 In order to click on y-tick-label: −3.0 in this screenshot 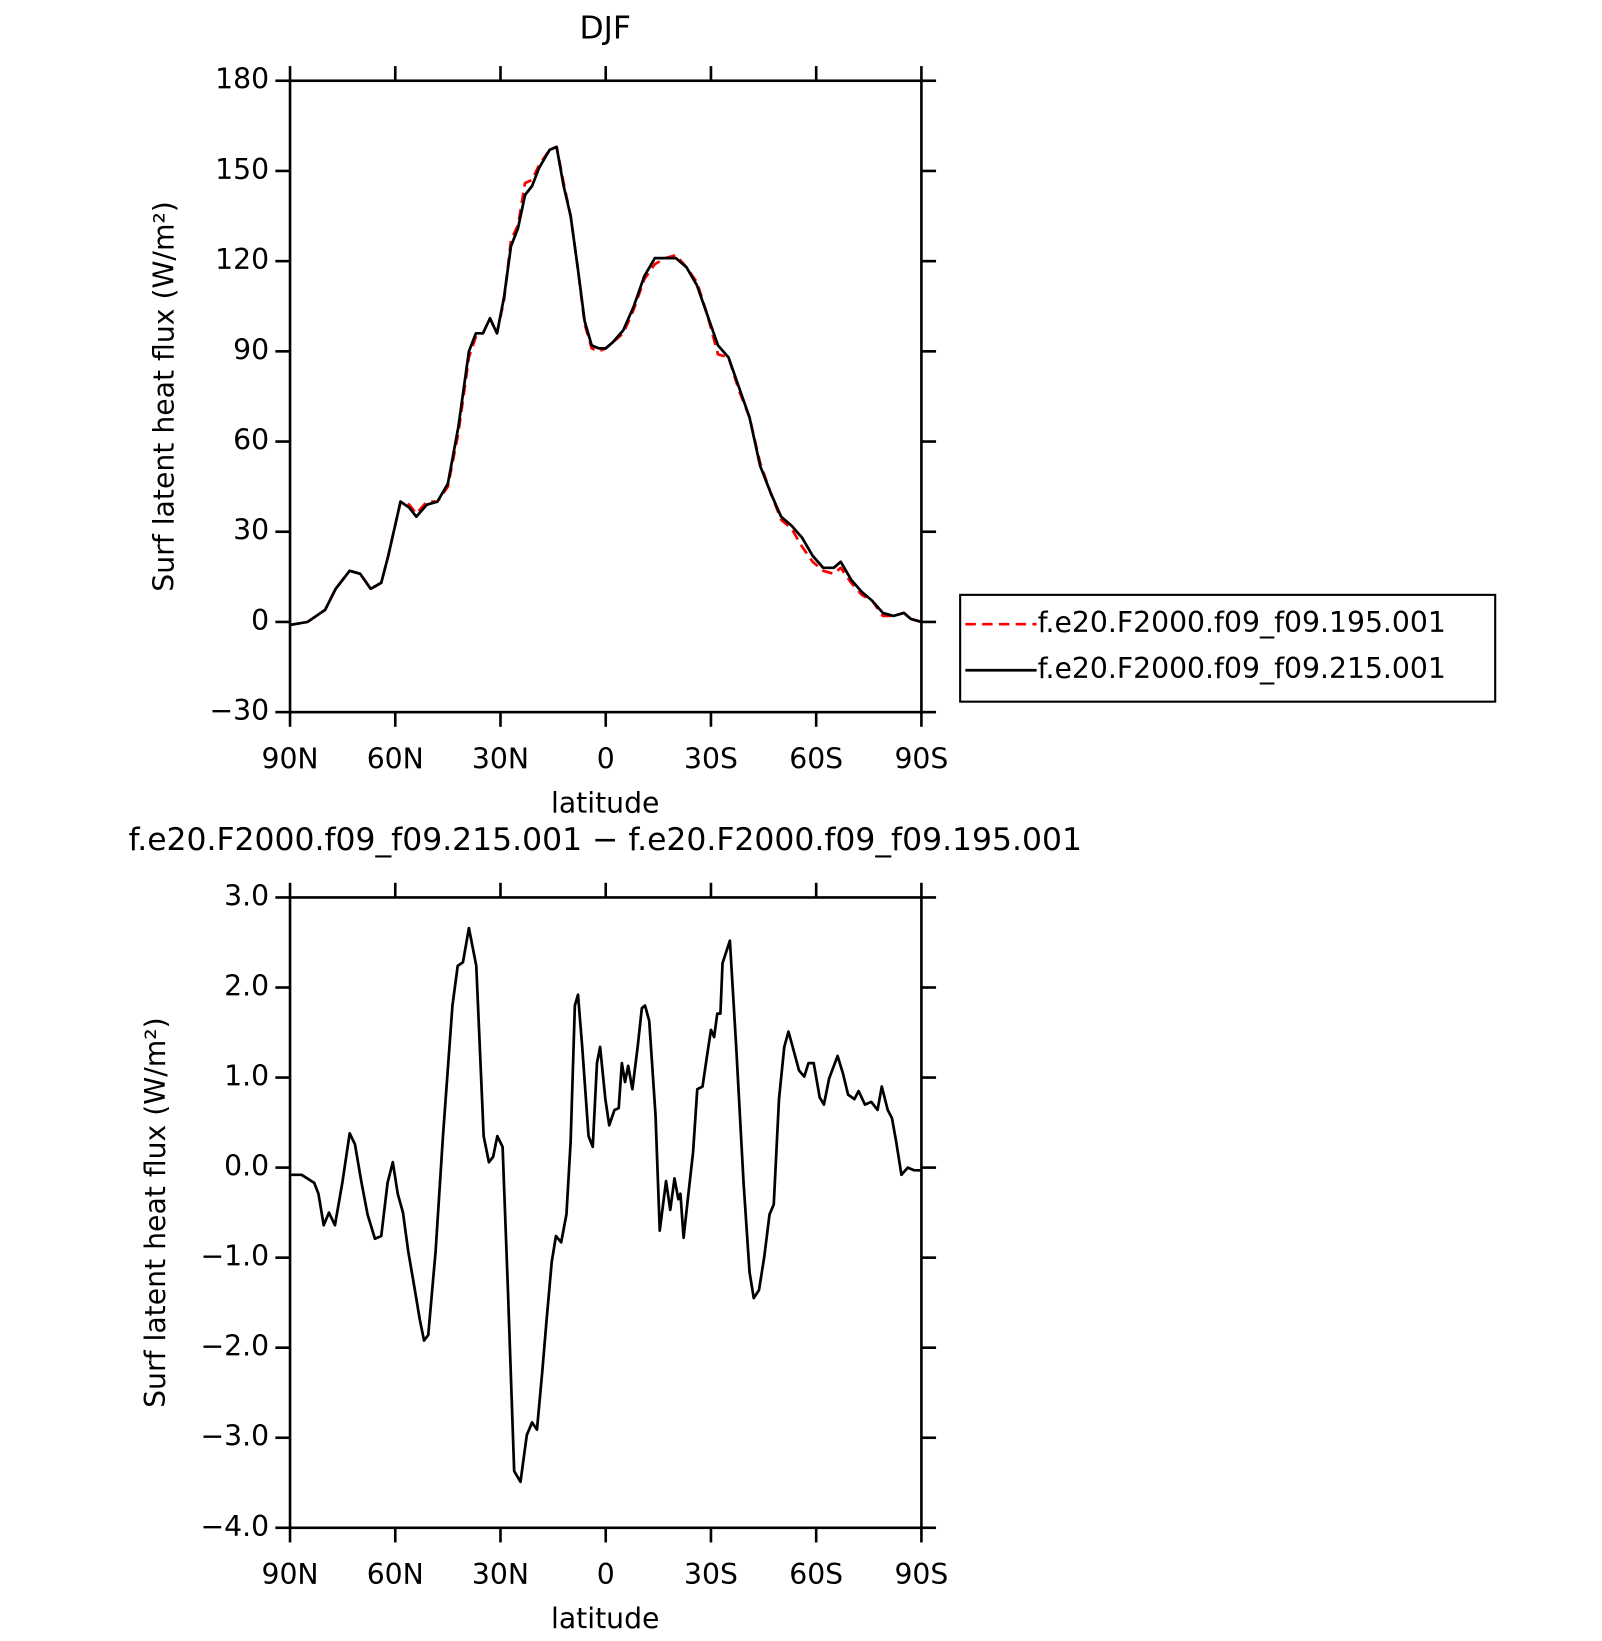, I will do `click(234, 1436)`.